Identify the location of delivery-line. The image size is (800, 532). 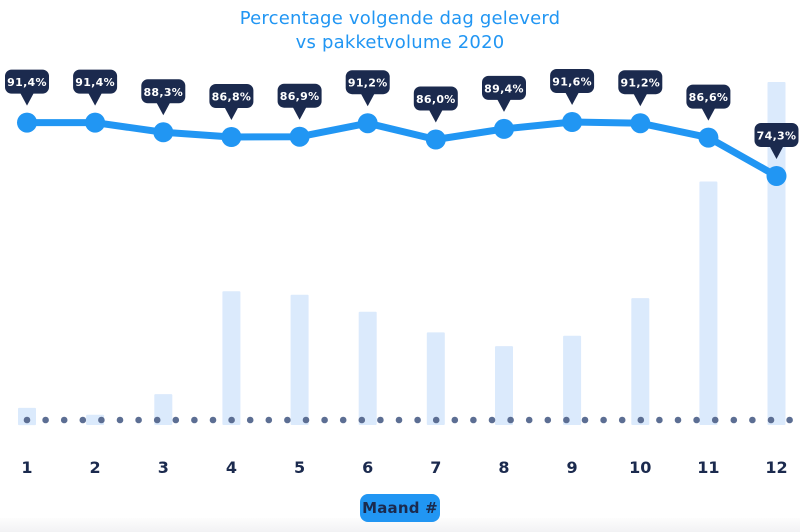
(402, 149).